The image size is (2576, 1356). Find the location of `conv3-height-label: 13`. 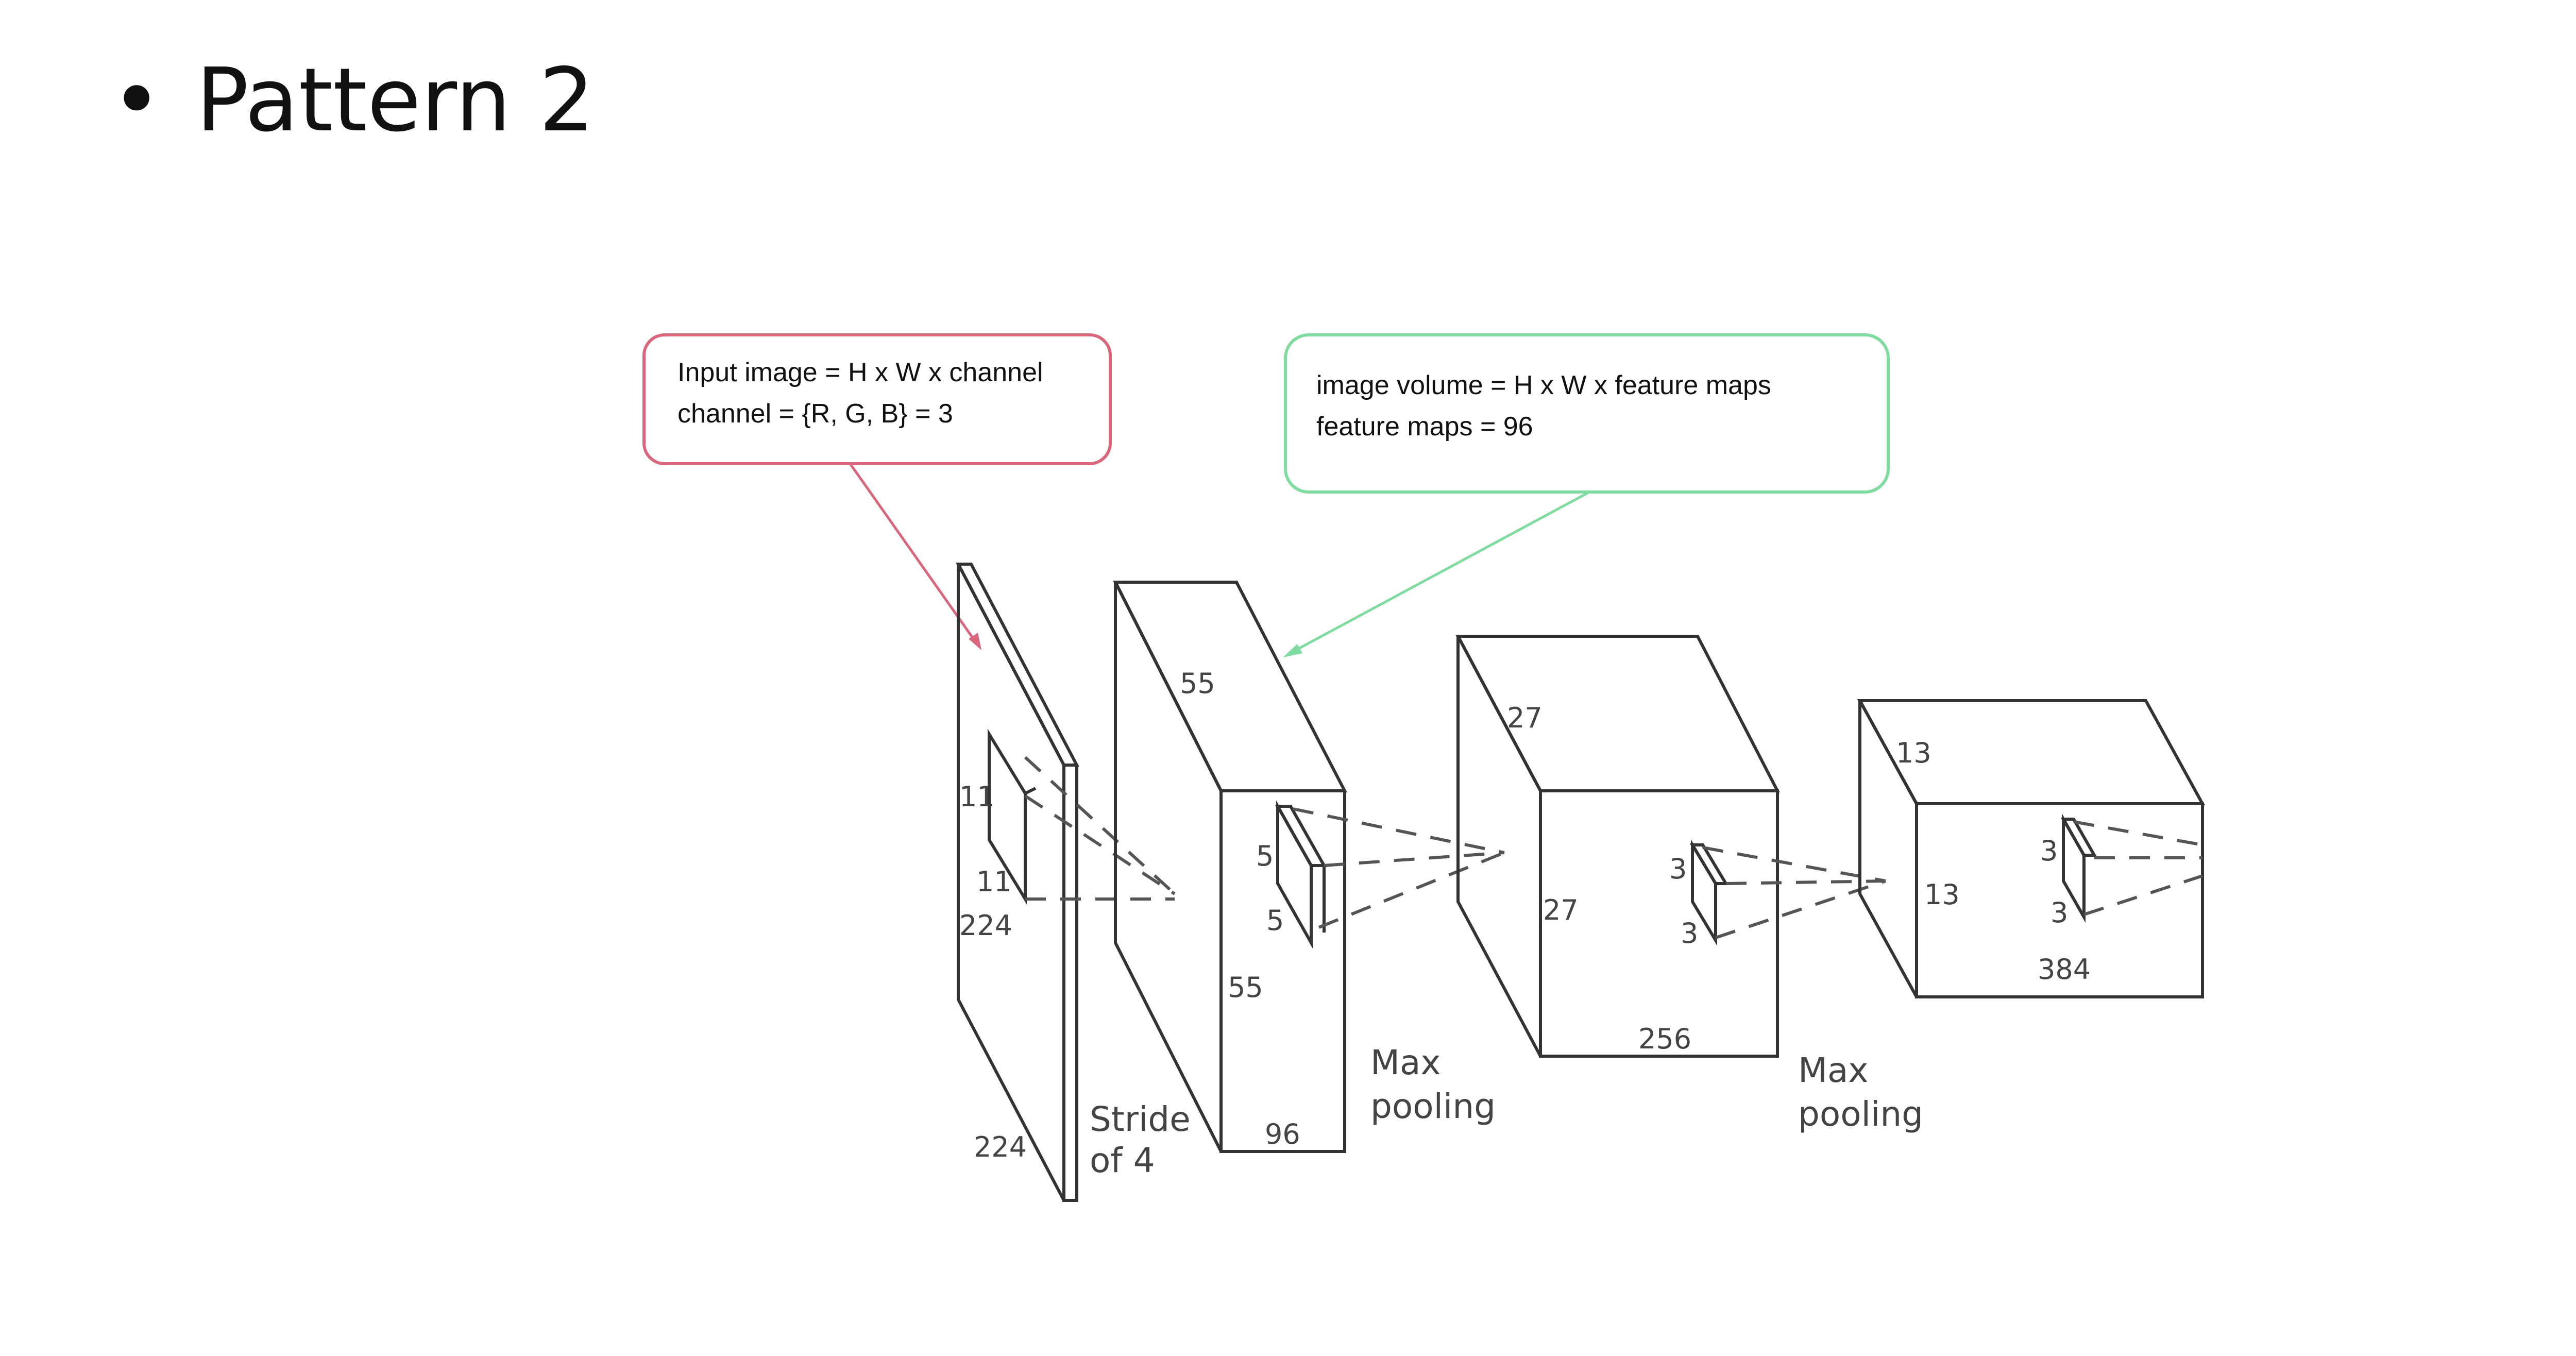

conv3-height-label: 13 is located at coordinates (1942, 894).